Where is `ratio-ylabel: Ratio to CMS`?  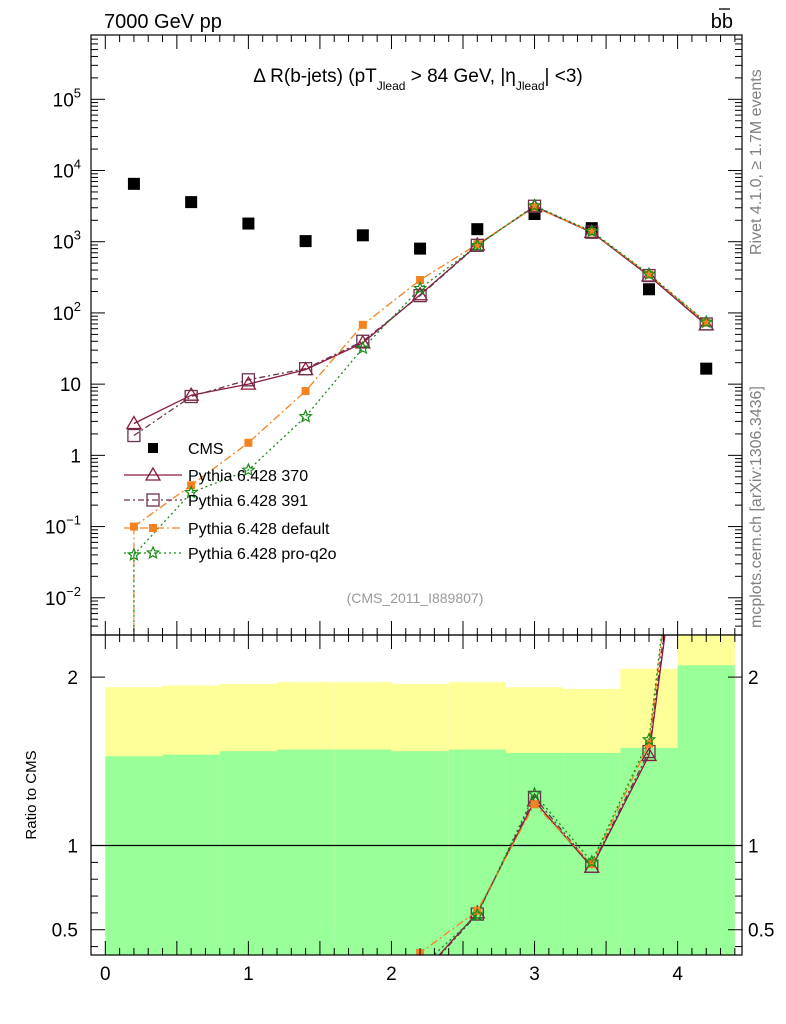
ratio-ylabel: Ratio to CMS is located at coordinates (31, 794).